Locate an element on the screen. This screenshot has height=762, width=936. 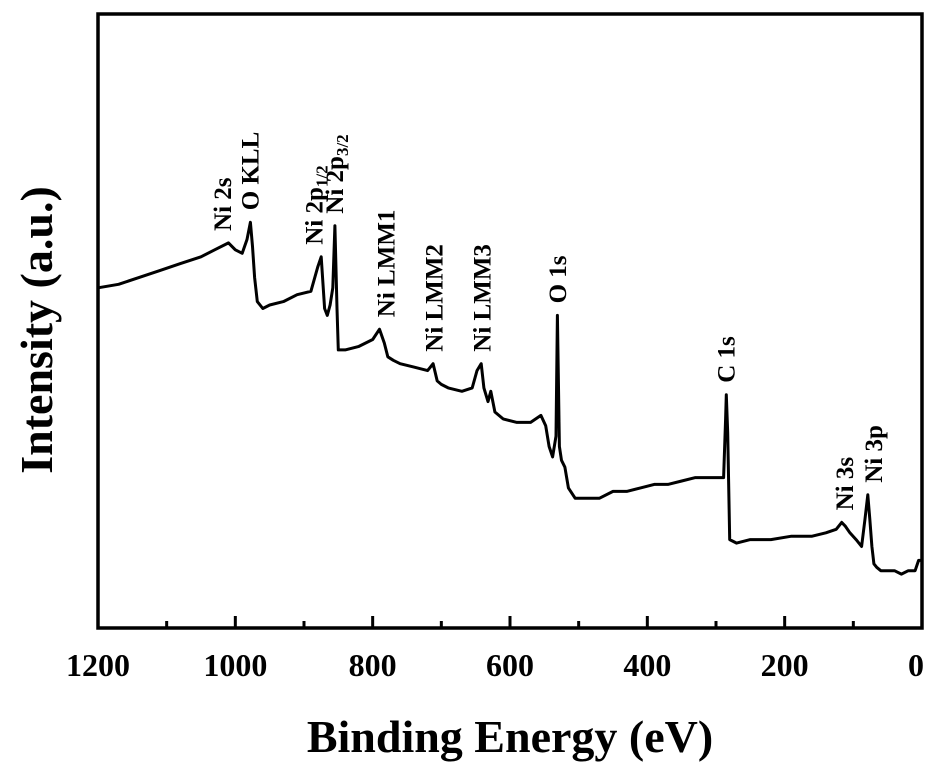
x-axis-title: Binding Energy (eV) is located at coordinates (510, 736).